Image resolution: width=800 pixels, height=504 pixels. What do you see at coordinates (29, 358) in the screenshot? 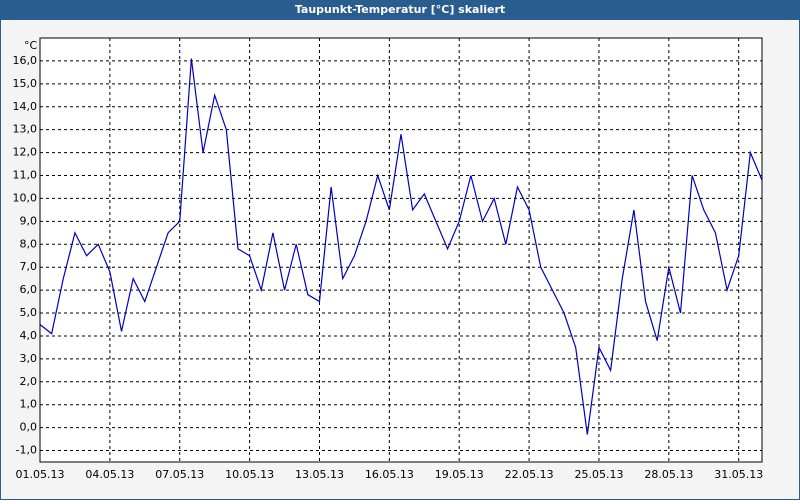
I see `y-tick-label: 3,0` at bounding box center [29, 358].